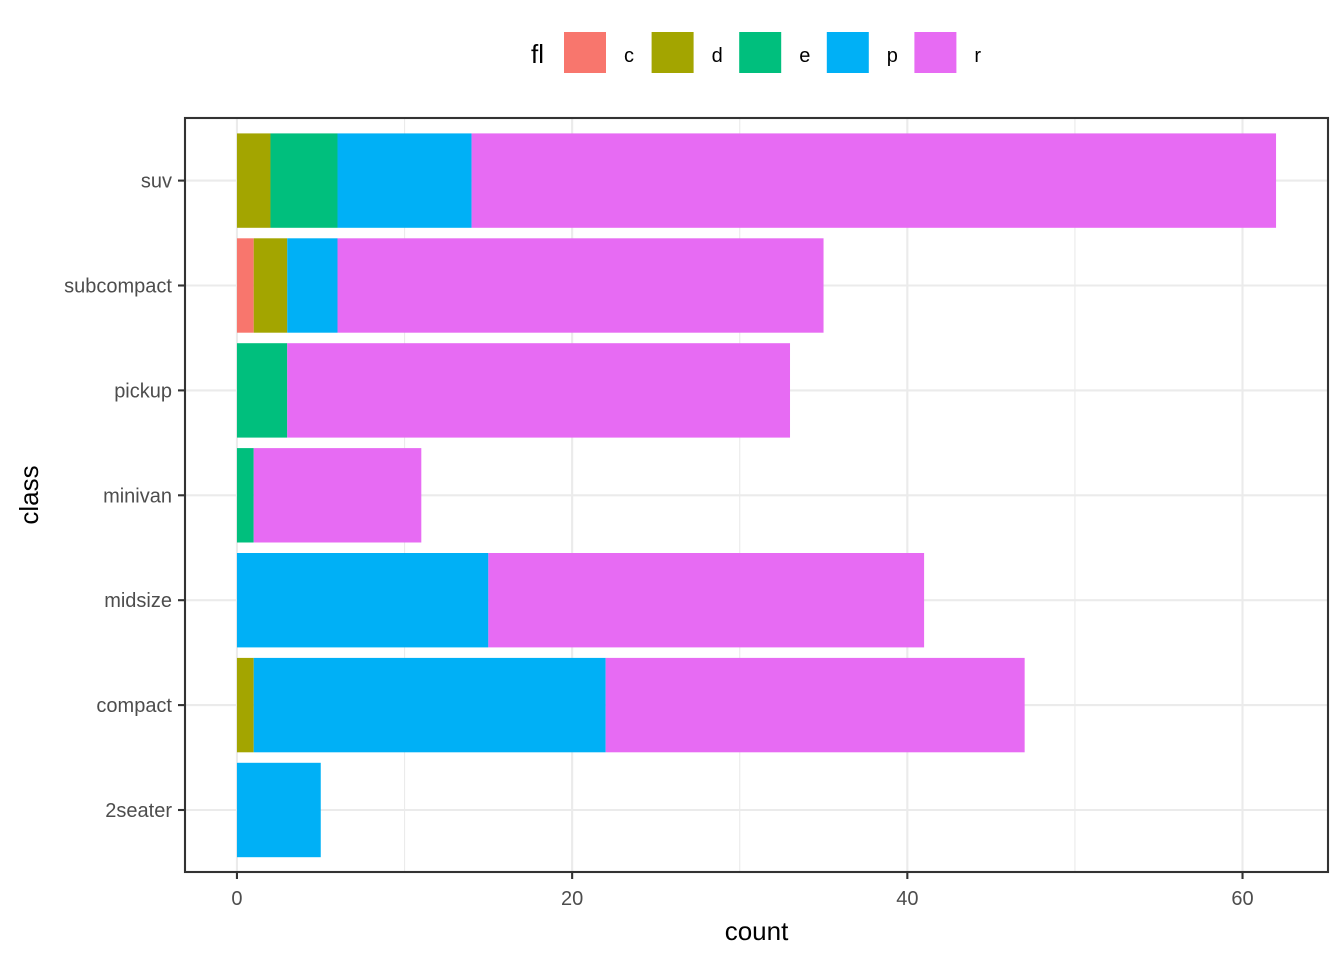 This screenshot has height=965, width=1344. Describe the element at coordinates (137, 496) in the screenshot. I see `y-tick-label: minivan` at that location.